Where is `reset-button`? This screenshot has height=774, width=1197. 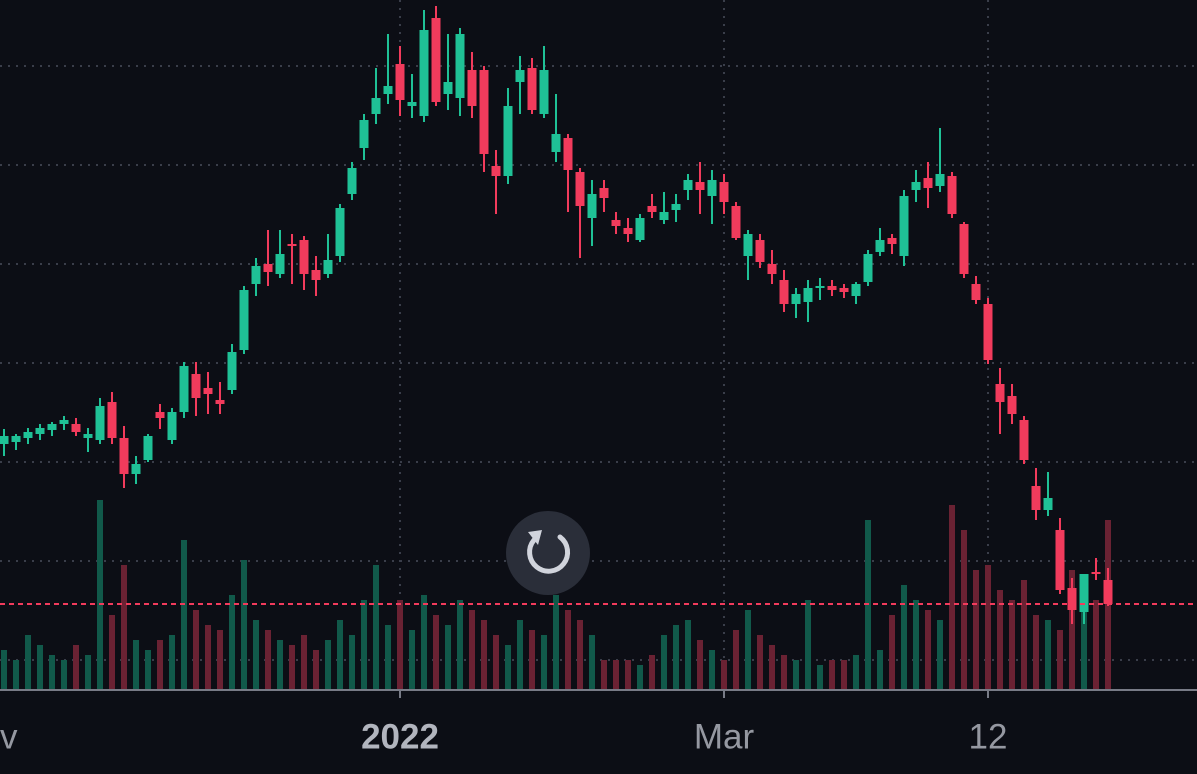 reset-button is located at coordinates (548, 553).